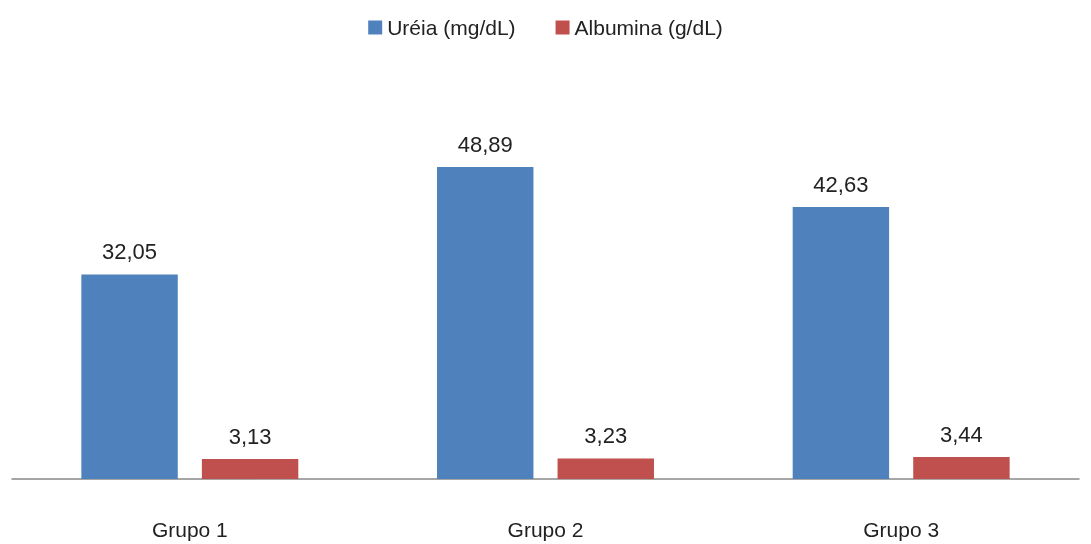 This screenshot has height=544, width=1091. Describe the element at coordinates (901, 529) in the screenshot. I see `x-tick-label: Grupo 3` at that location.